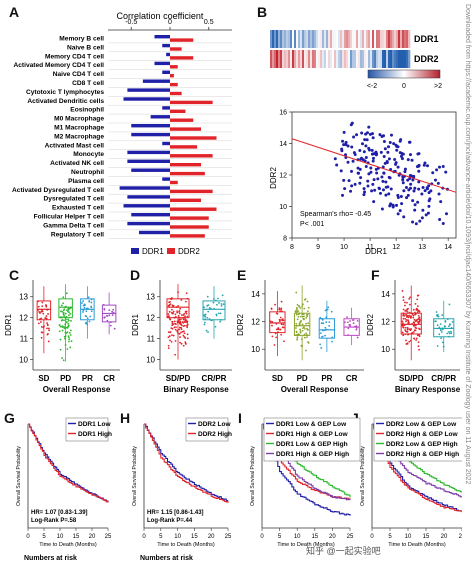 This screenshot has height=566, width=474. I want to click on km-ylabel: Overall Survival Probability, so click(19, 476).